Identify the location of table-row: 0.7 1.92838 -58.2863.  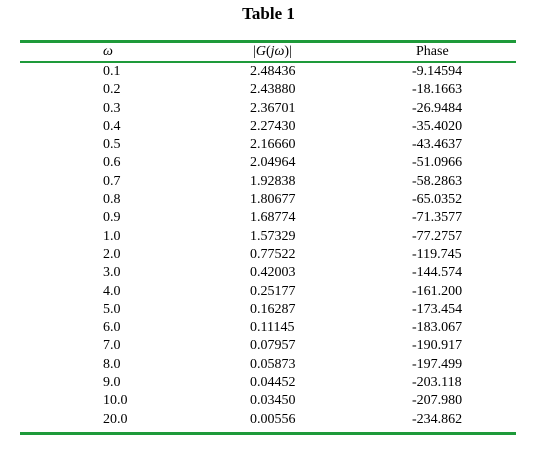
(268, 182).